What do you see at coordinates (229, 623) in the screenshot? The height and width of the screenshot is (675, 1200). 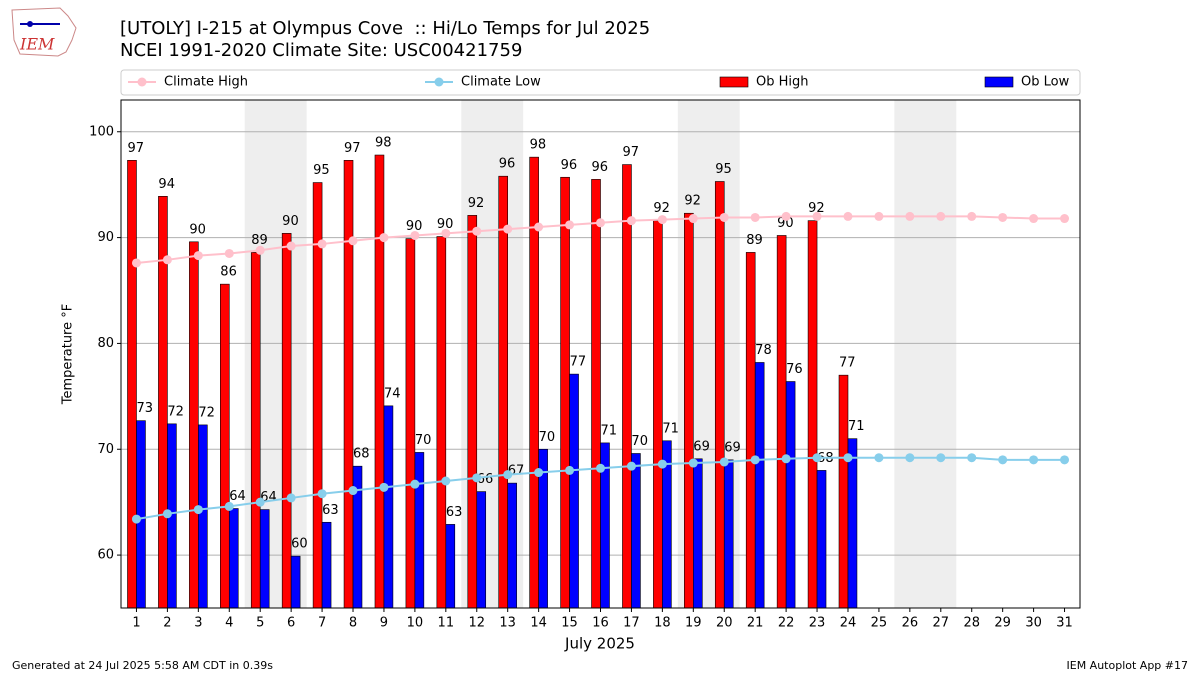 I see `x-tick-label: 4` at bounding box center [229, 623].